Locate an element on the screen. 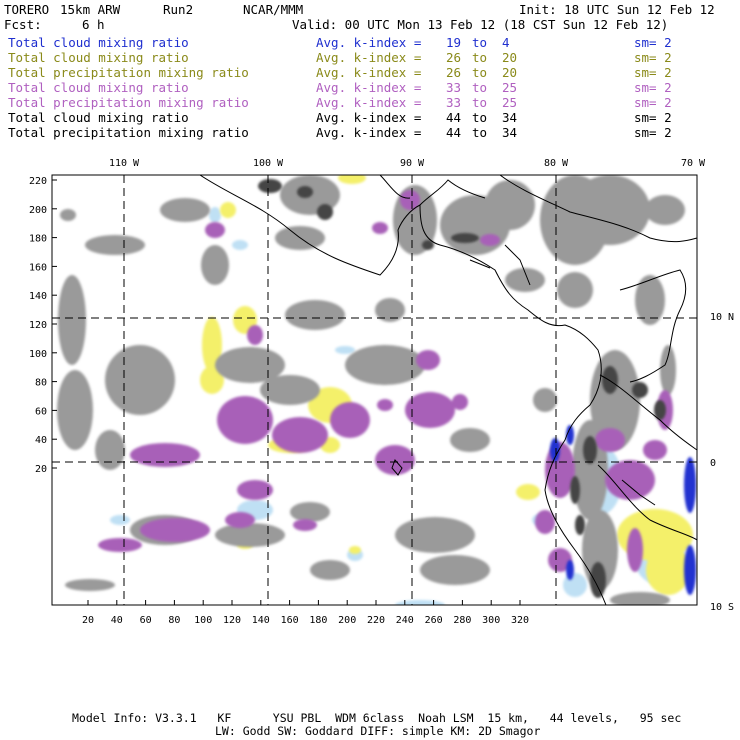 The image size is (740, 740). x-tick-label: 60 is located at coordinates (146, 620).